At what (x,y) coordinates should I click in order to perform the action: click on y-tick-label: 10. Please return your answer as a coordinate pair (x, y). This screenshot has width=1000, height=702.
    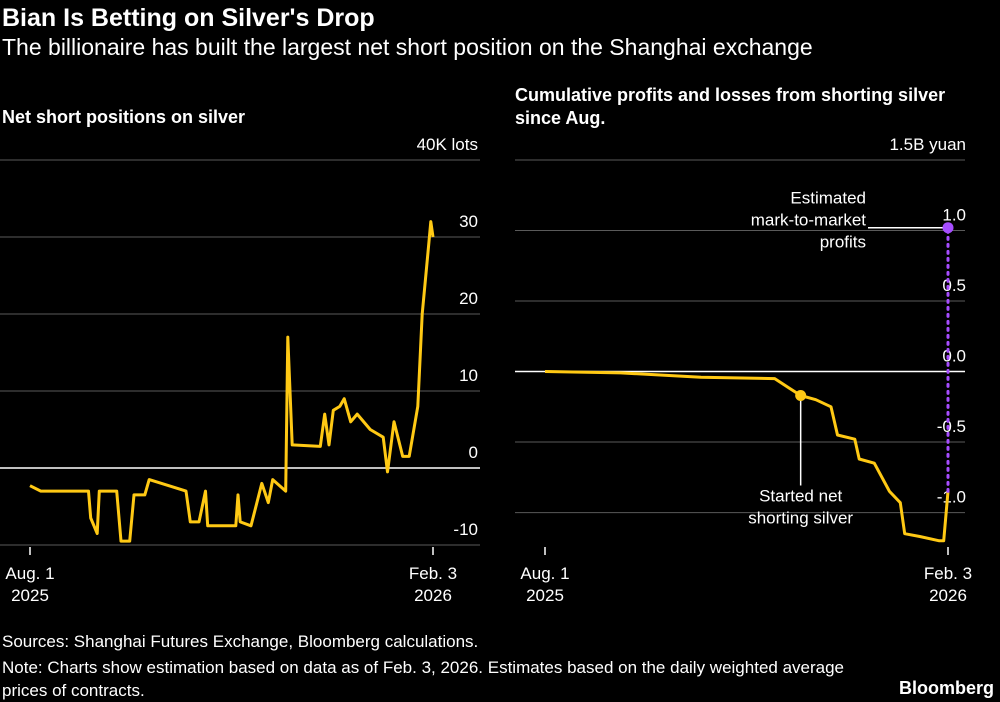
    Looking at the image, I should click on (468, 375).